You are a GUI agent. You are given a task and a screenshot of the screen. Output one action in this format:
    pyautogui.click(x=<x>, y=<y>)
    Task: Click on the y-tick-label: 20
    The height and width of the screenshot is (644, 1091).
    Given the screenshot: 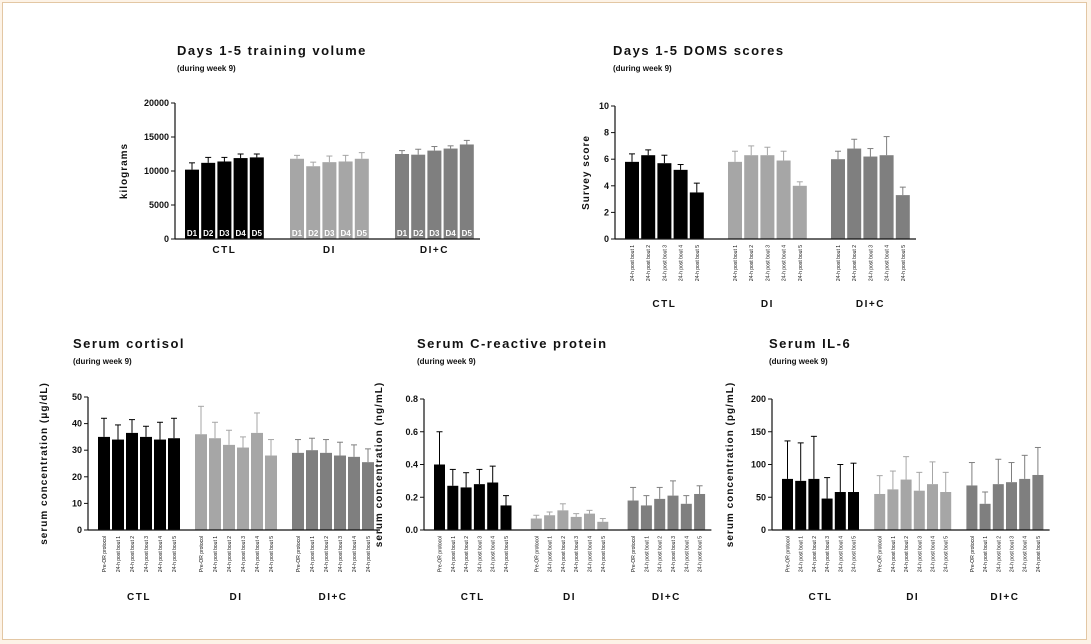 What is the action you would take?
    pyautogui.click(x=77, y=477)
    